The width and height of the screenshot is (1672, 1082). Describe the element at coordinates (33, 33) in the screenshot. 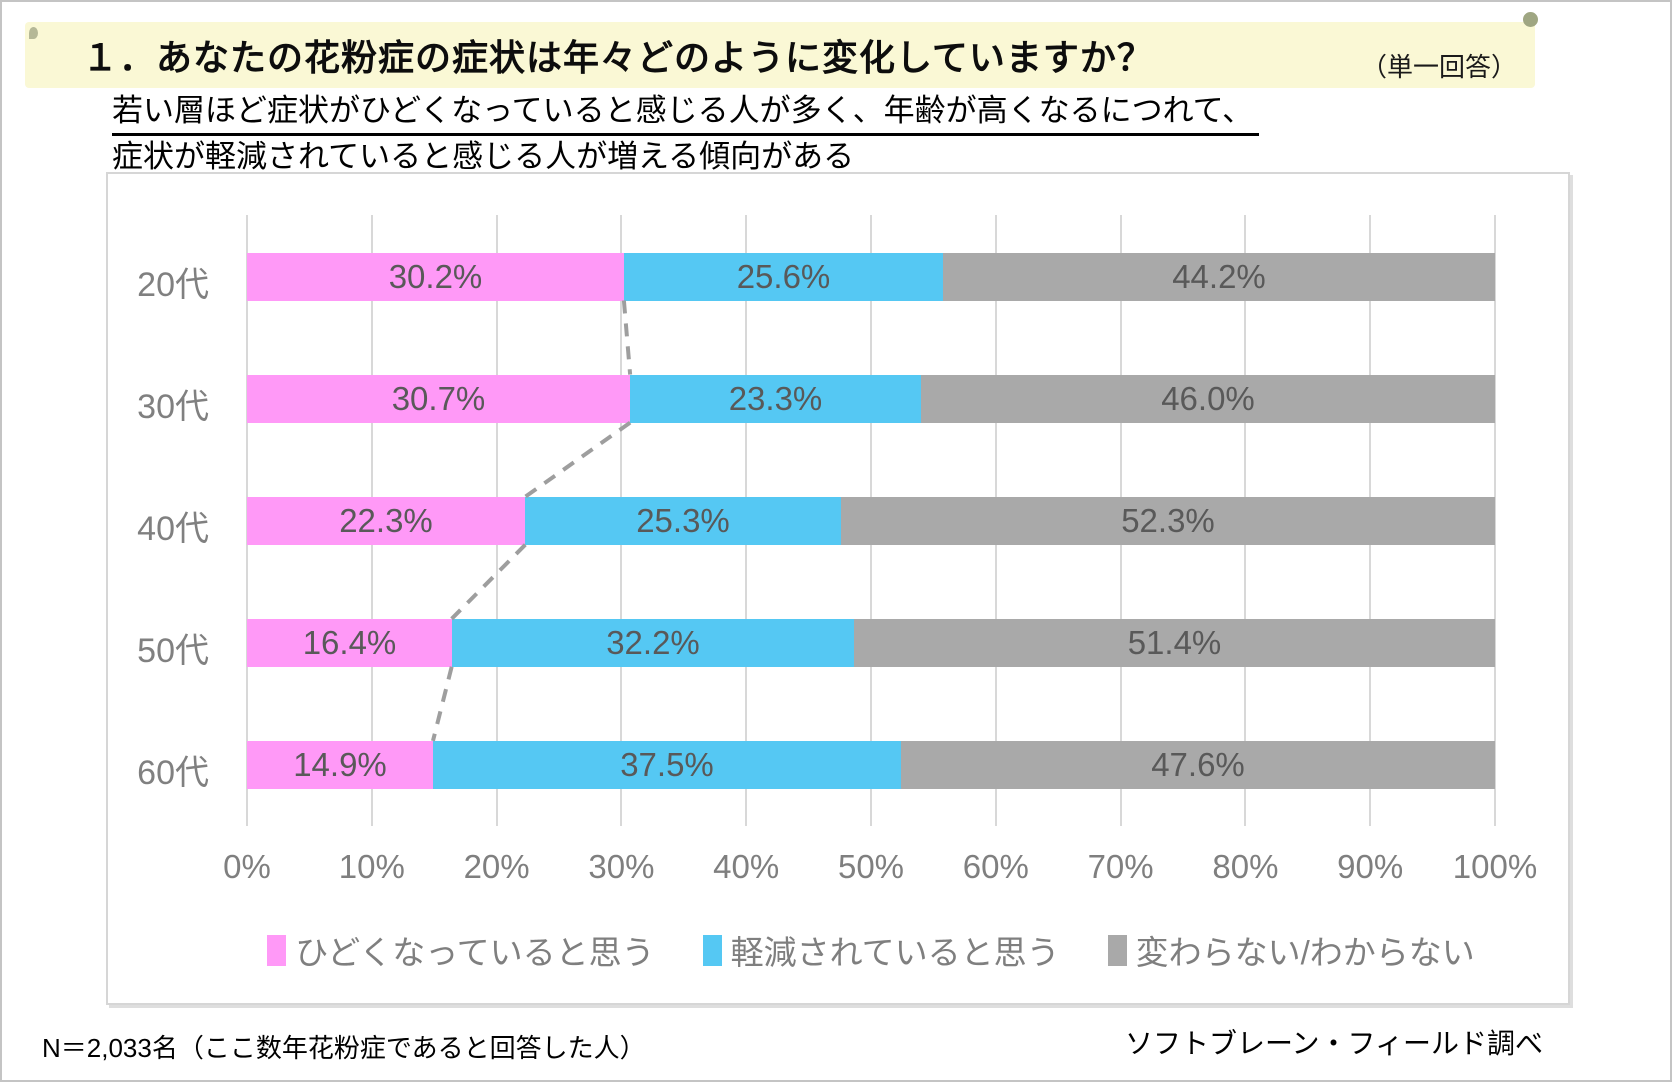

I see `decoration-dot-left-icon` at that location.